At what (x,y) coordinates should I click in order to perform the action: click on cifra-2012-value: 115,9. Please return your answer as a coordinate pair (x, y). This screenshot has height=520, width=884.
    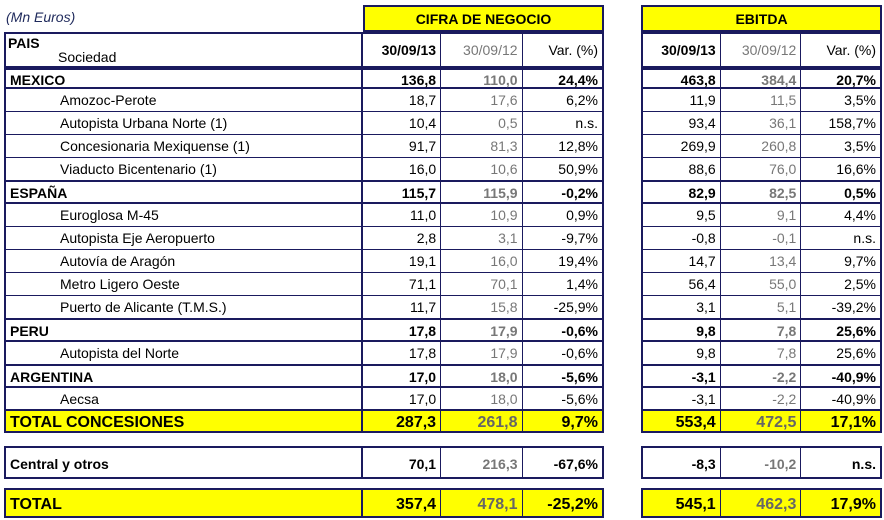
    Looking at the image, I should click on (480, 192).